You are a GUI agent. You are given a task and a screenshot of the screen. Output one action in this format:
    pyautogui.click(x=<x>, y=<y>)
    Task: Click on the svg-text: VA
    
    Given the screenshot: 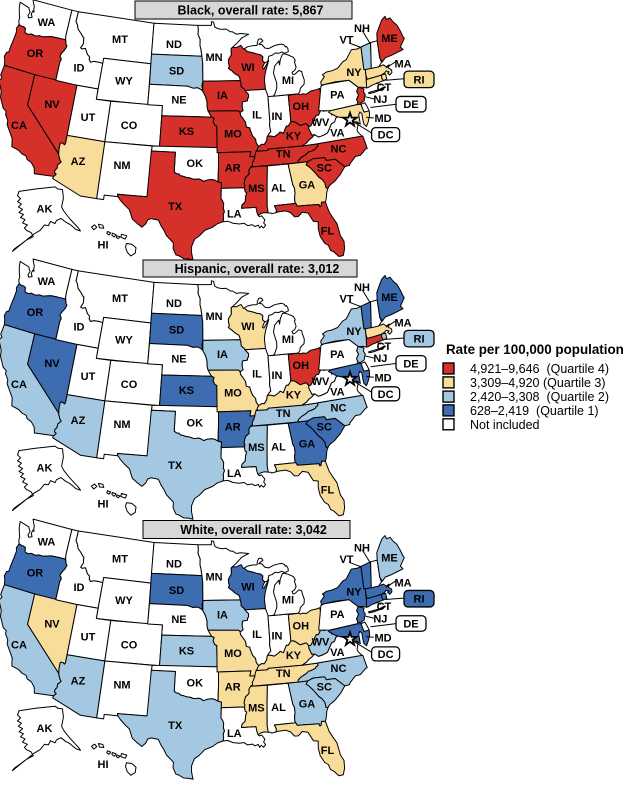 What is the action you would take?
    pyautogui.click(x=337, y=653)
    